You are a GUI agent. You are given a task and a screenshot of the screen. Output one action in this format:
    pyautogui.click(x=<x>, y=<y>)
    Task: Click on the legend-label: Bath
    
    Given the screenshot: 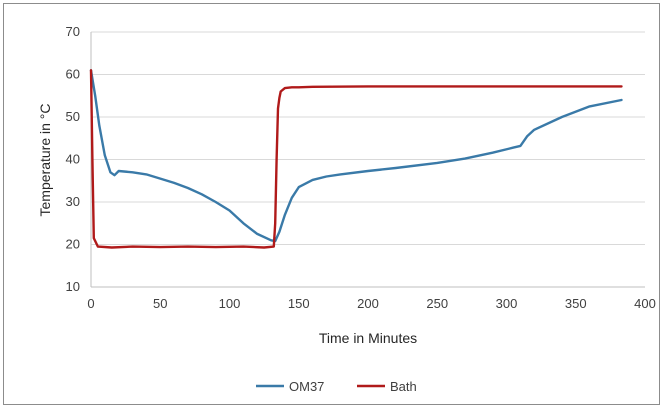 What is the action you would take?
    pyautogui.click(x=403, y=386)
    